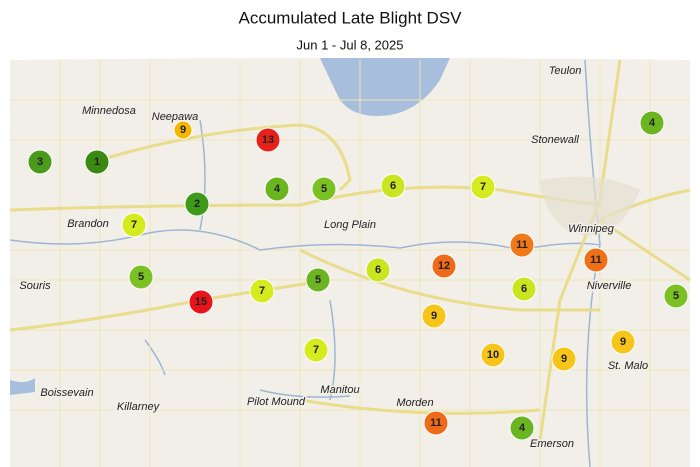 This screenshot has height=467, width=700. Describe the element at coordinates (88, 224) in the screenshot. I see `place-label: Brandon` at that location.